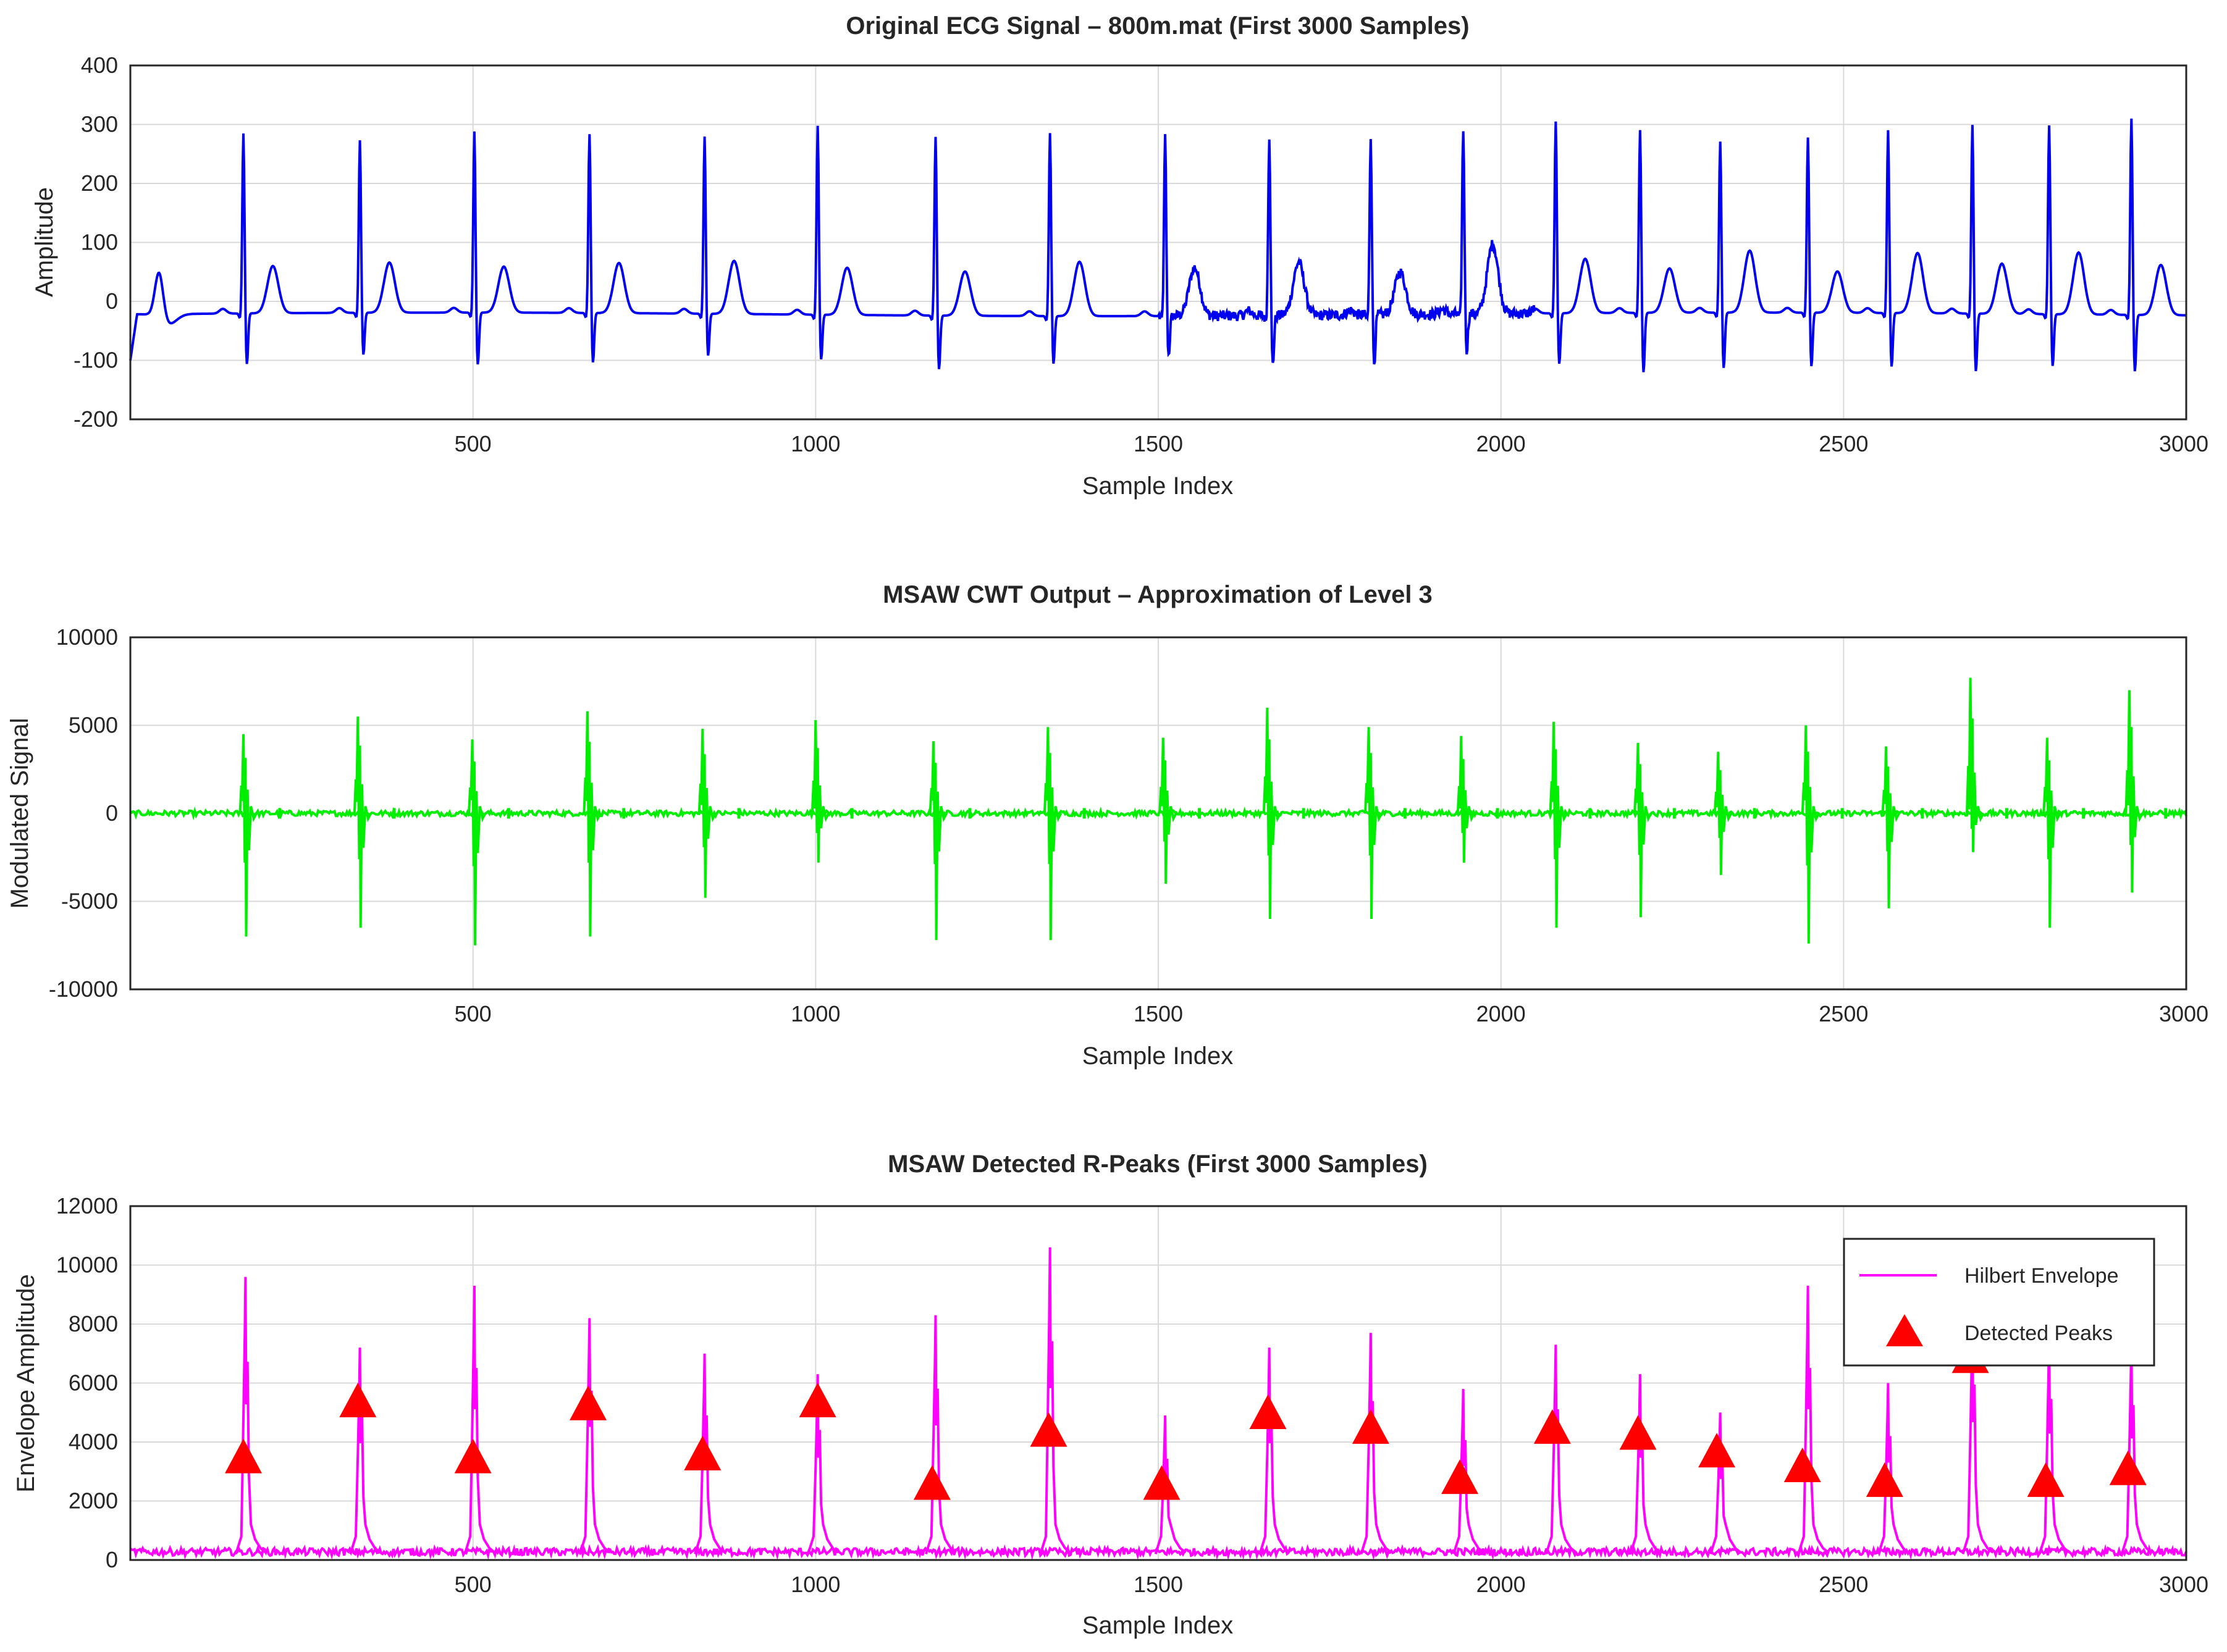  What do you see at coordinates (93, 1501) in the screenshot?
I see `y-tick-label: 2000` at bounding box center [93, 1501].